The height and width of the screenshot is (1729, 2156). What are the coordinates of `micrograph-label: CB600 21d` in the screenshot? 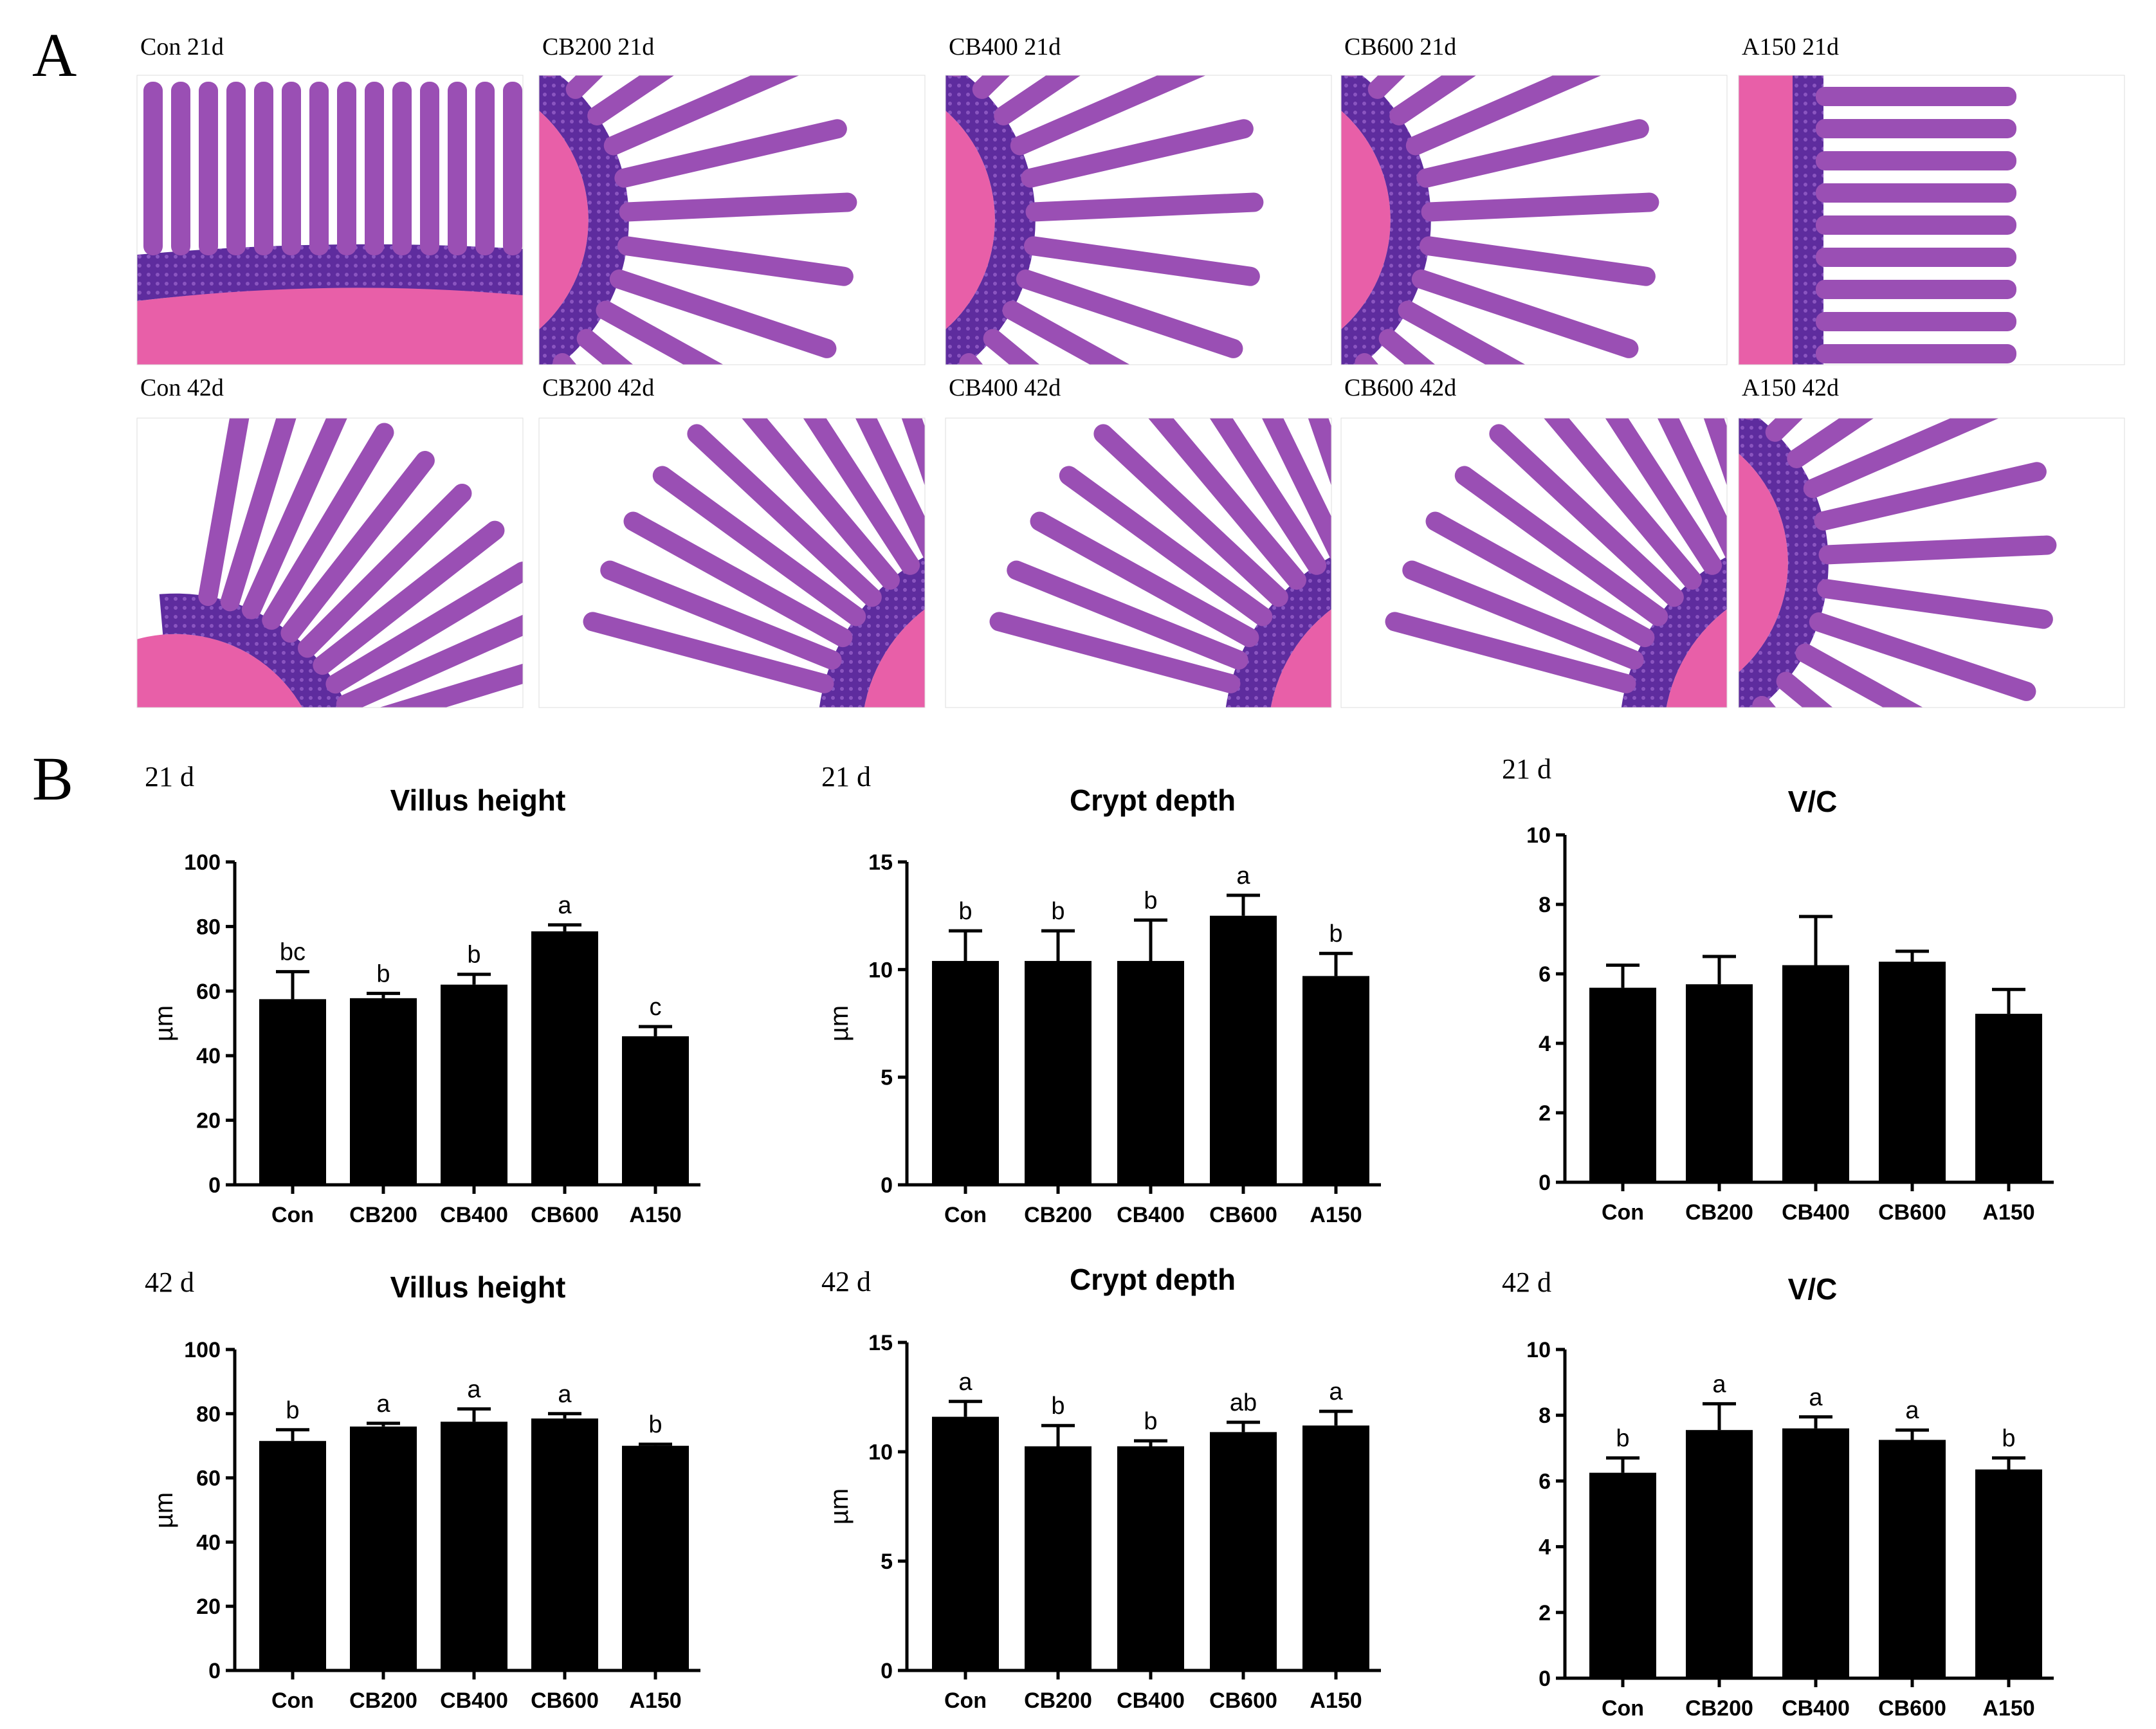 It's located at (1400, 46).